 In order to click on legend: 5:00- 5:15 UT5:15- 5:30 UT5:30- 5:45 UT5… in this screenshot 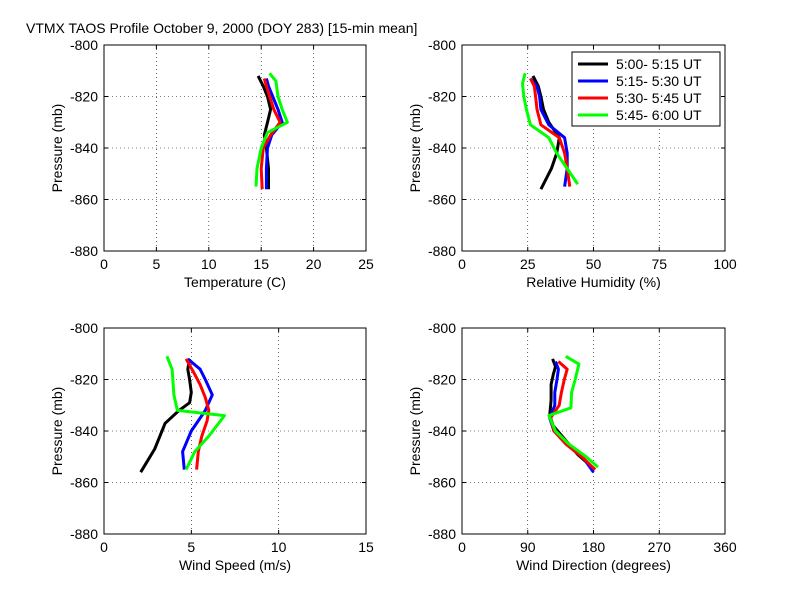, I will do `click(646, 89)`.